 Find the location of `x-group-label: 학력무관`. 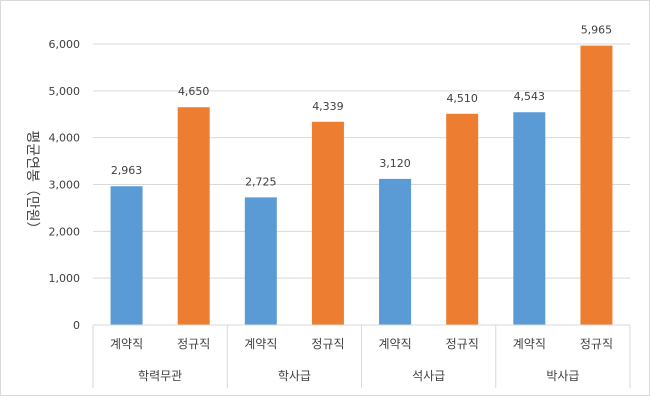

x-group-label: 학력무관 is located at coordinates (160, 376).